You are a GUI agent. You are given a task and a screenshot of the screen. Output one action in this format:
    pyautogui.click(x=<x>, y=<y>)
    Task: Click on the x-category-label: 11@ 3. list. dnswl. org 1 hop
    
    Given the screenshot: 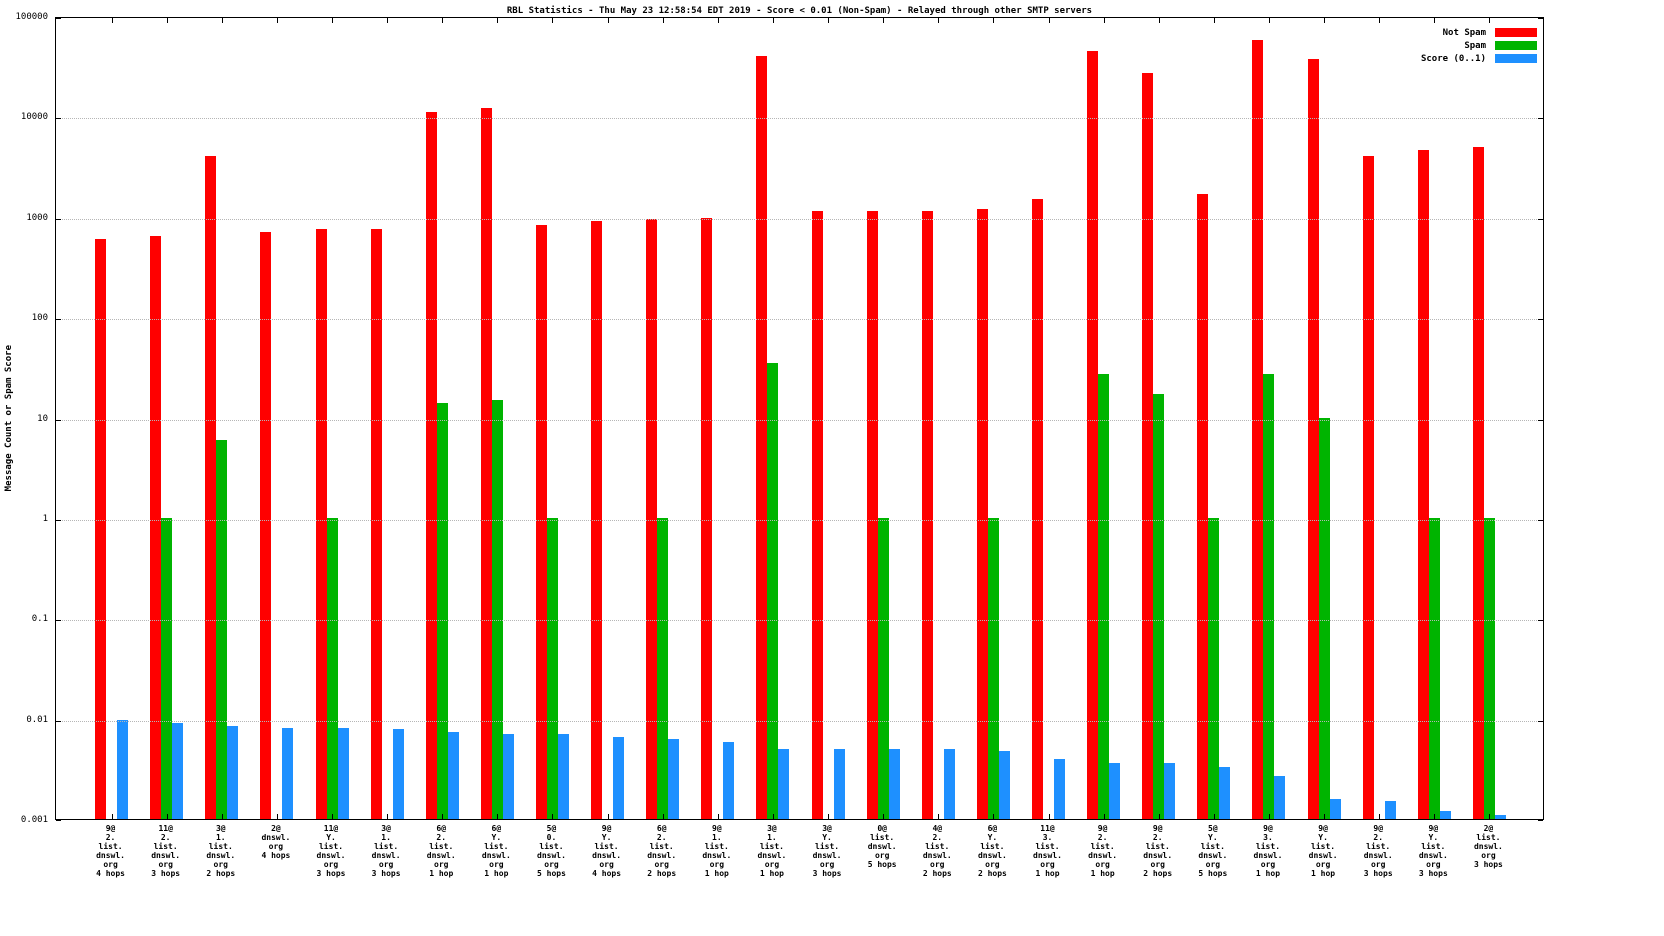 What is the action you would take?
    pyautogui.click(x=1047, y=851)
    